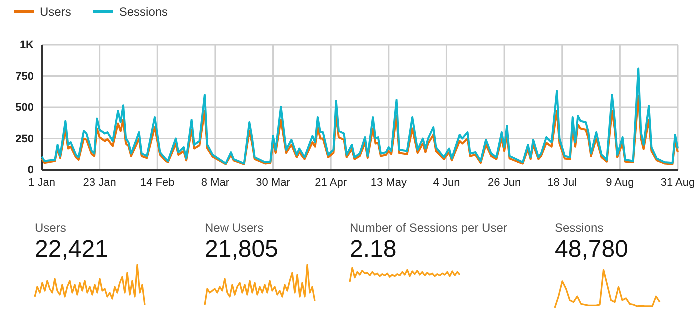 The image size is (700, 321). I want to click on text: 21,805, so click(241, 249).